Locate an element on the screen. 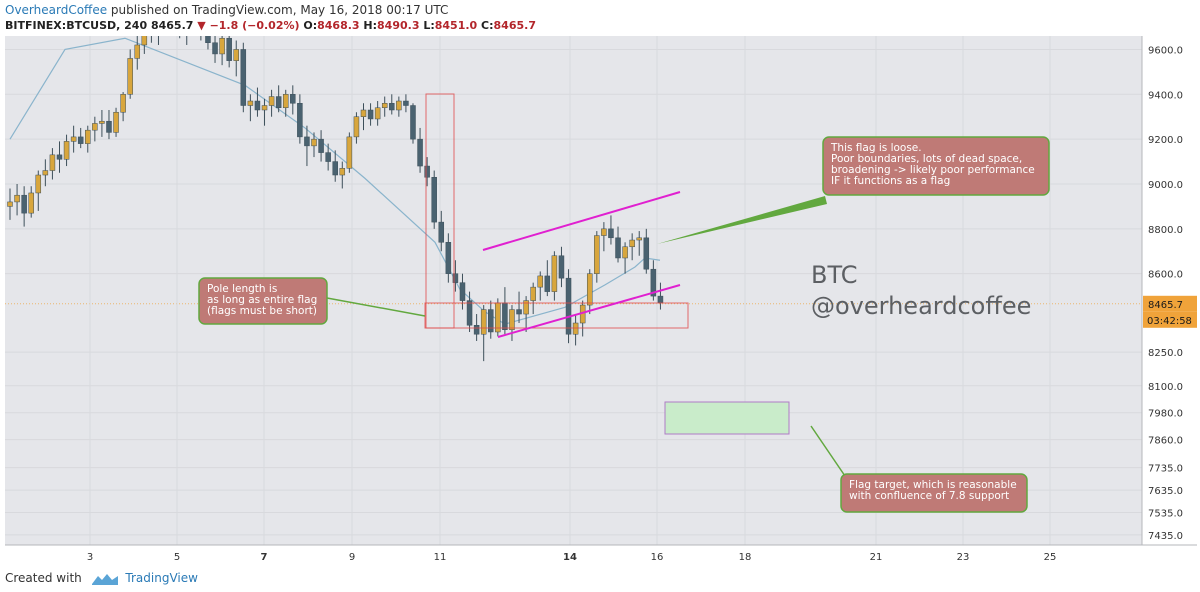  current-price-label-bg is located at coordinates (1170, 303).